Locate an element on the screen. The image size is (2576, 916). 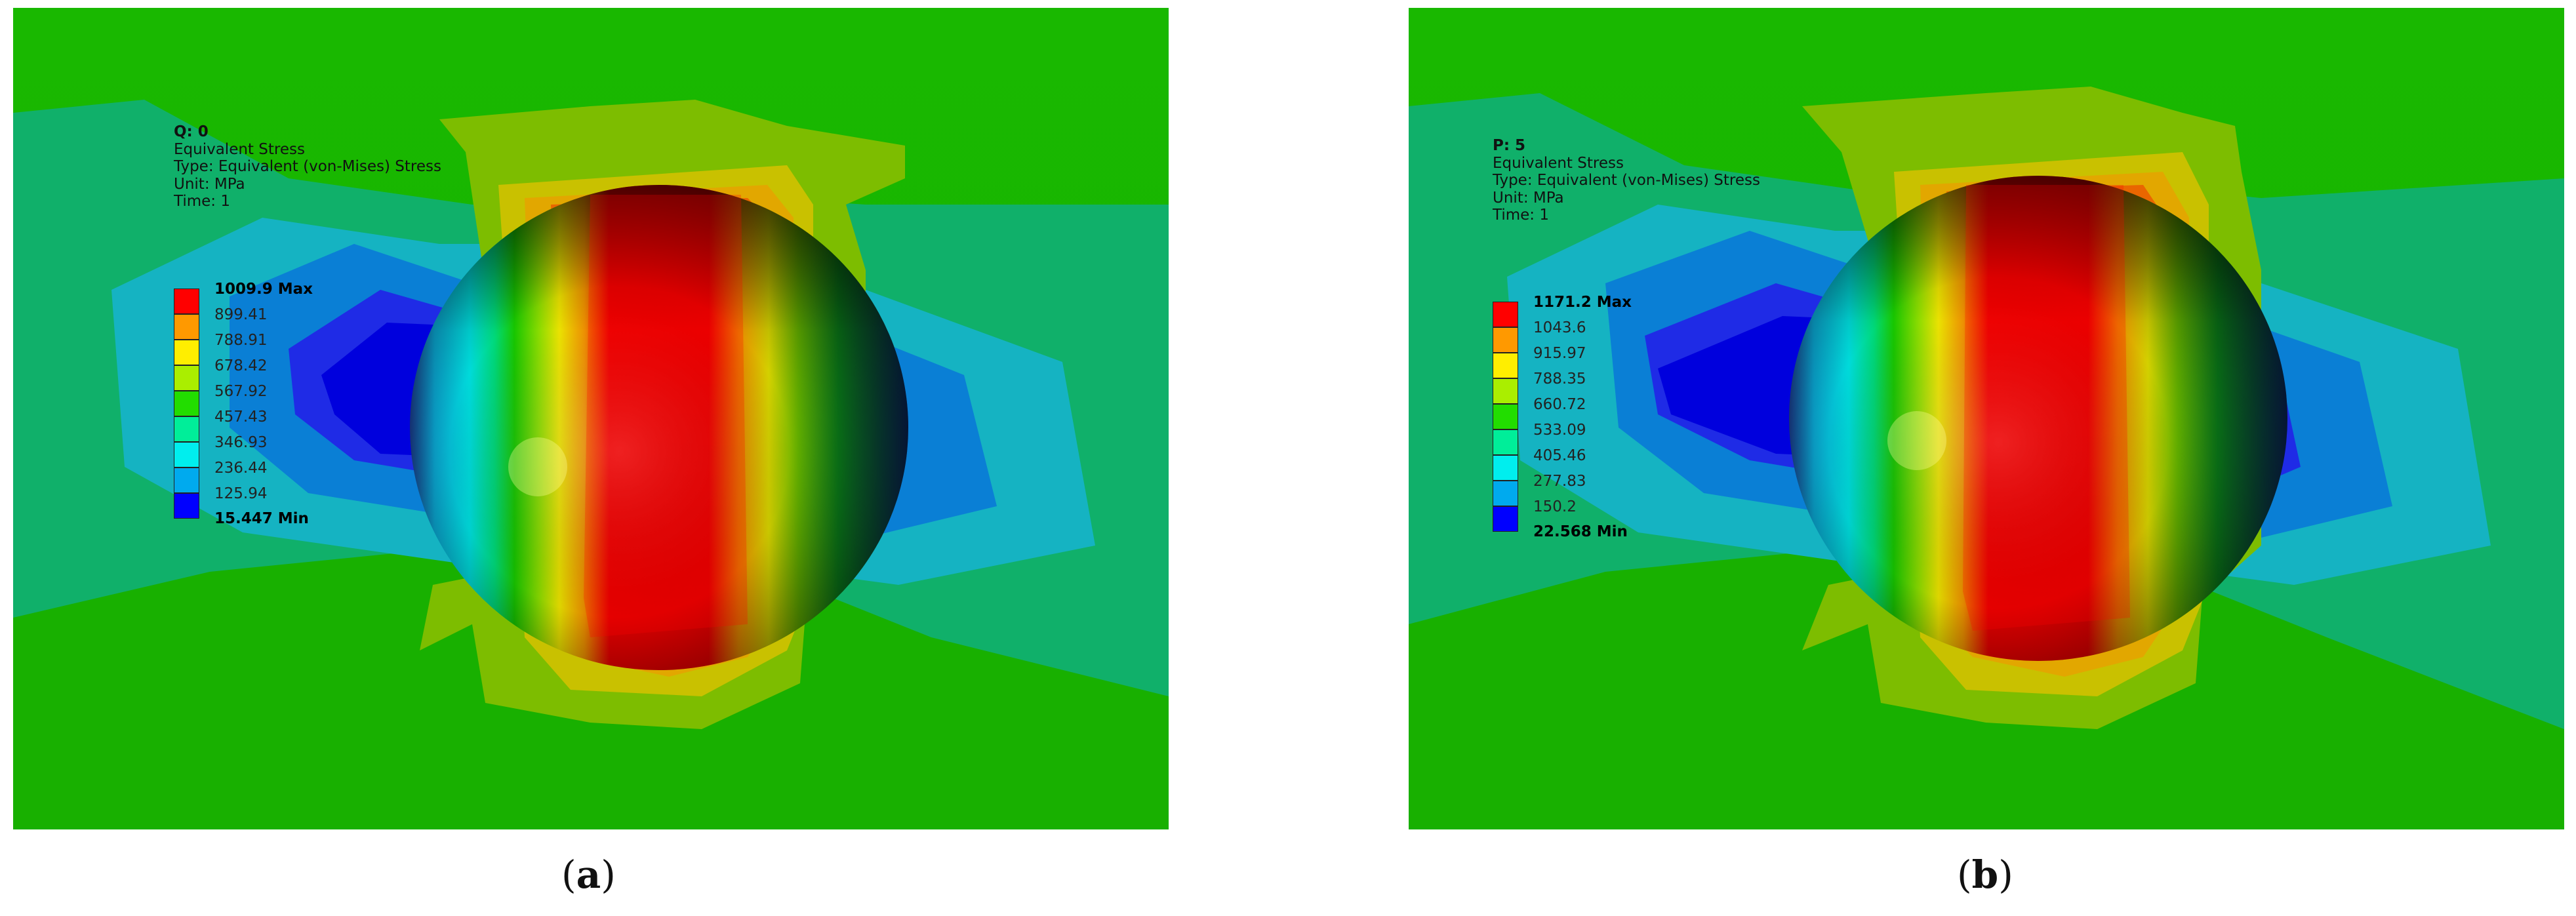
legend-level-label: 125.94 is located at coordinates (241, 493).